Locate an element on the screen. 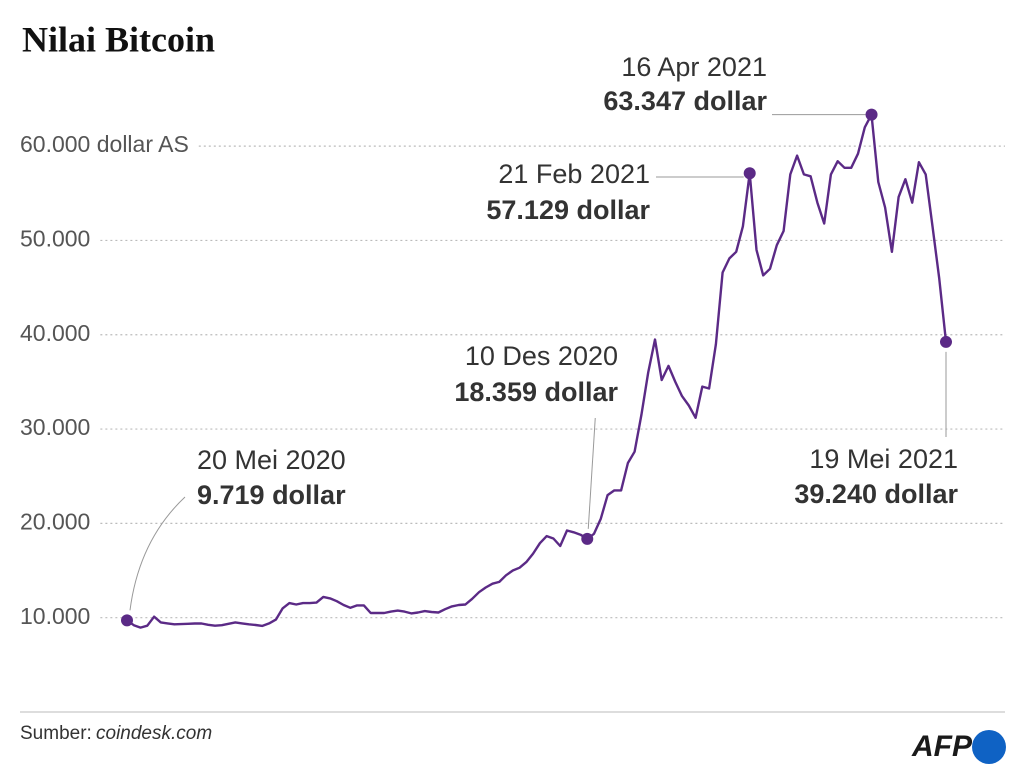 Image resolution: width=1024 pixels, height=781 pixels. annotation-value: 63.347 dollar is located at coordinates (685, 101).